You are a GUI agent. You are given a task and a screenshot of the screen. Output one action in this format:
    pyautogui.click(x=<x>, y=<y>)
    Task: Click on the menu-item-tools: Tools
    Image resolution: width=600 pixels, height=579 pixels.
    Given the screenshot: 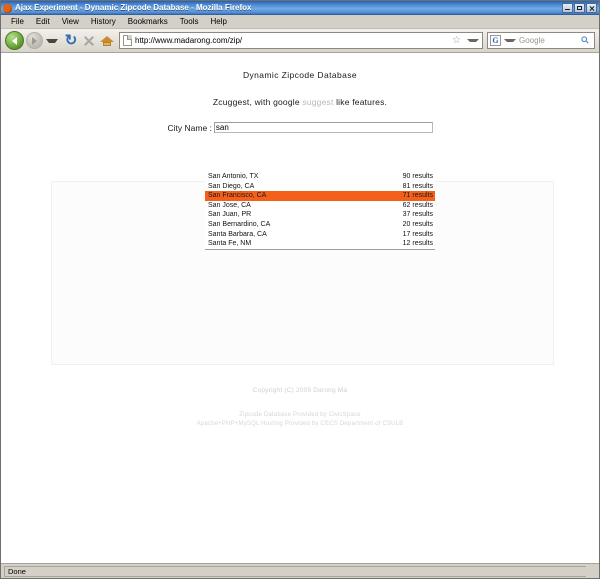 What is the action you would take?
    pyautogui.click(x=189, y=21)
    